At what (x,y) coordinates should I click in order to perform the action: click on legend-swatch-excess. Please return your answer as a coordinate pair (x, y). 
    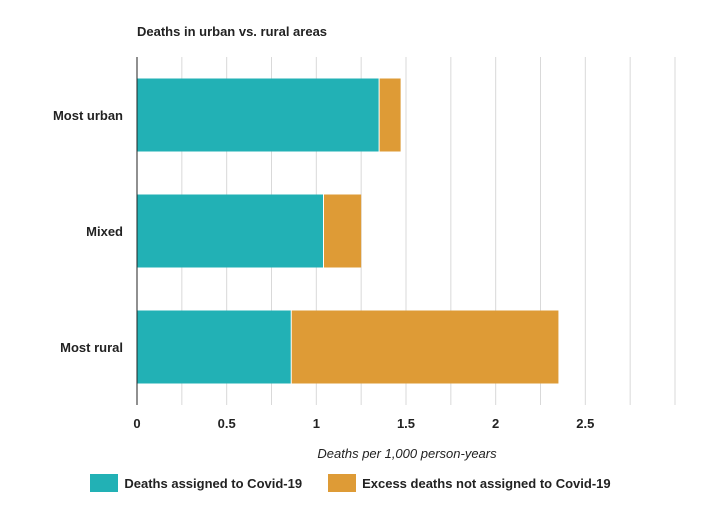
    Looking at the image, I should click on (342, 483).